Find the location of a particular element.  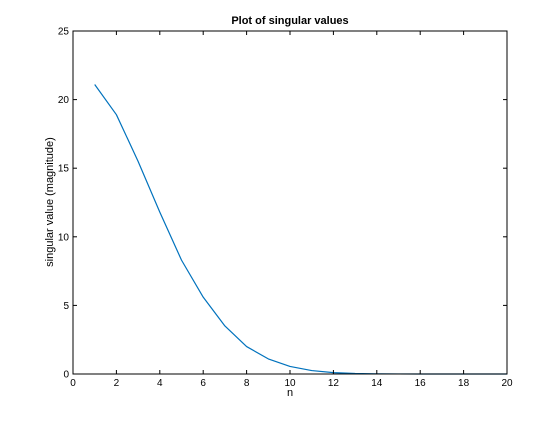

x-tick-label: 0 is located at coordinates (73, 383).